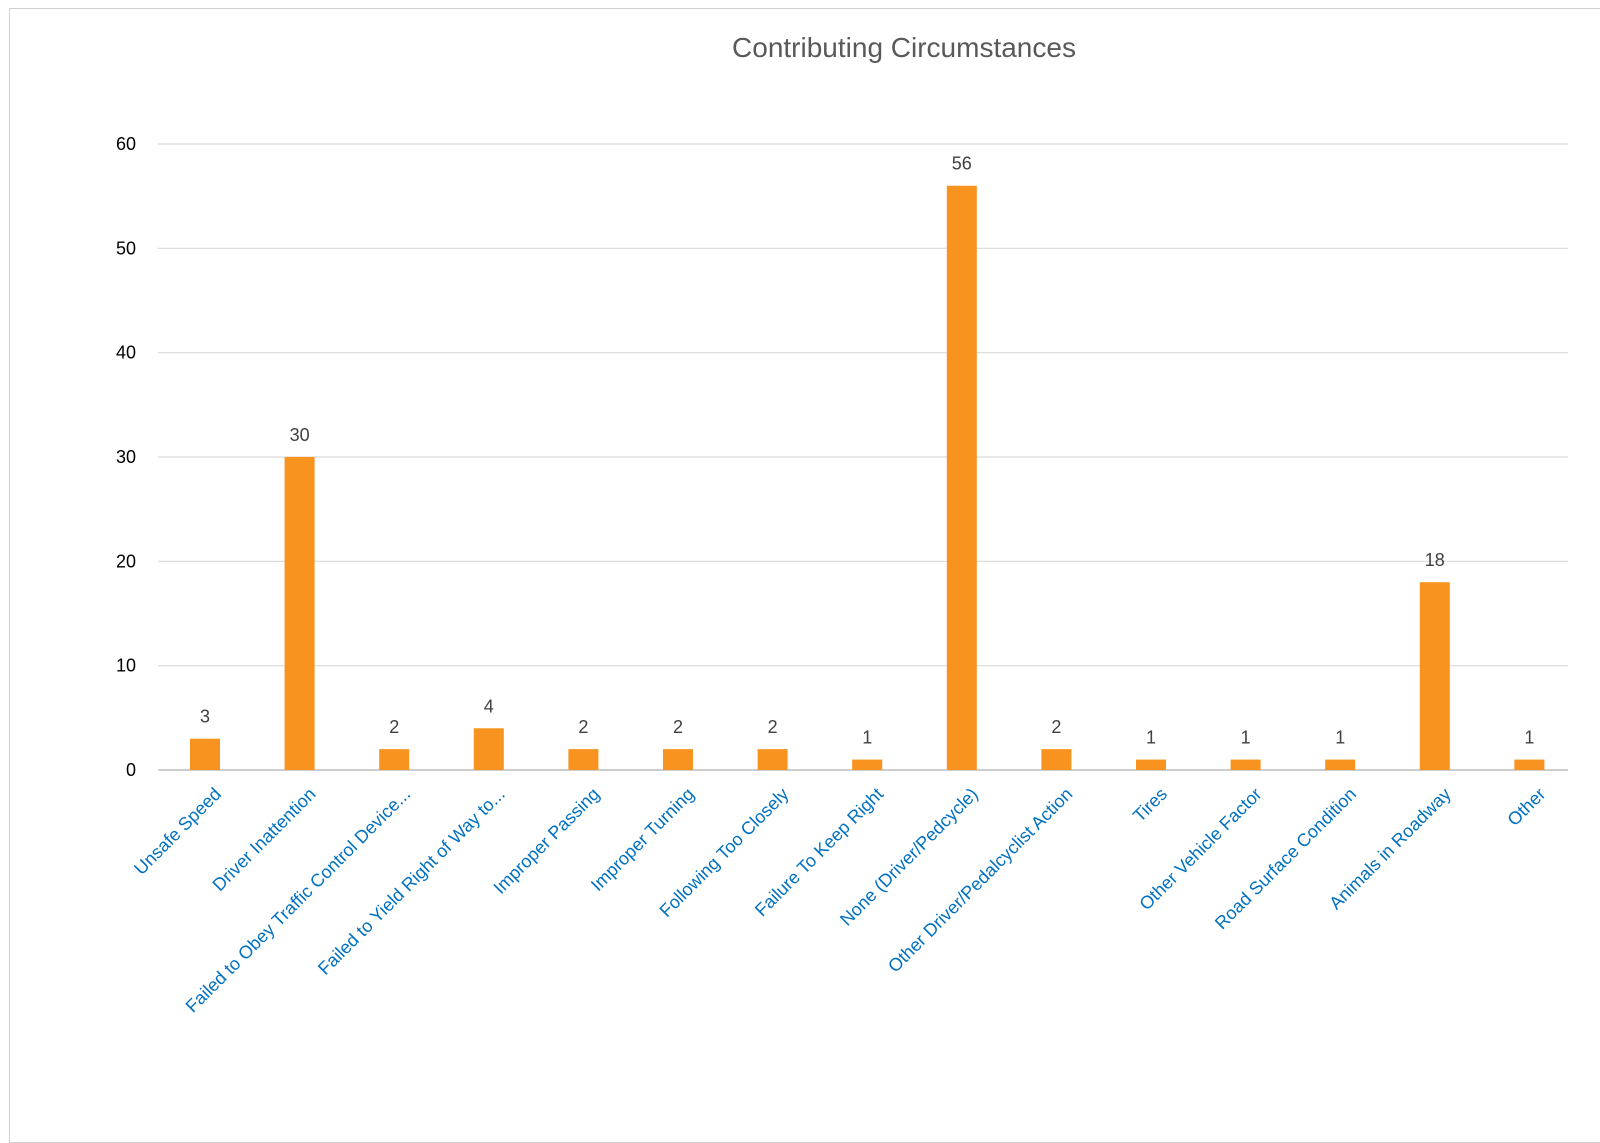 The width and height of the screenshot is (1600, 1143). What do you see at coordinates (264, 839) in the screenshot?
I see `x-tick-label: Driver Inattention` at bounding box center [264, 839].